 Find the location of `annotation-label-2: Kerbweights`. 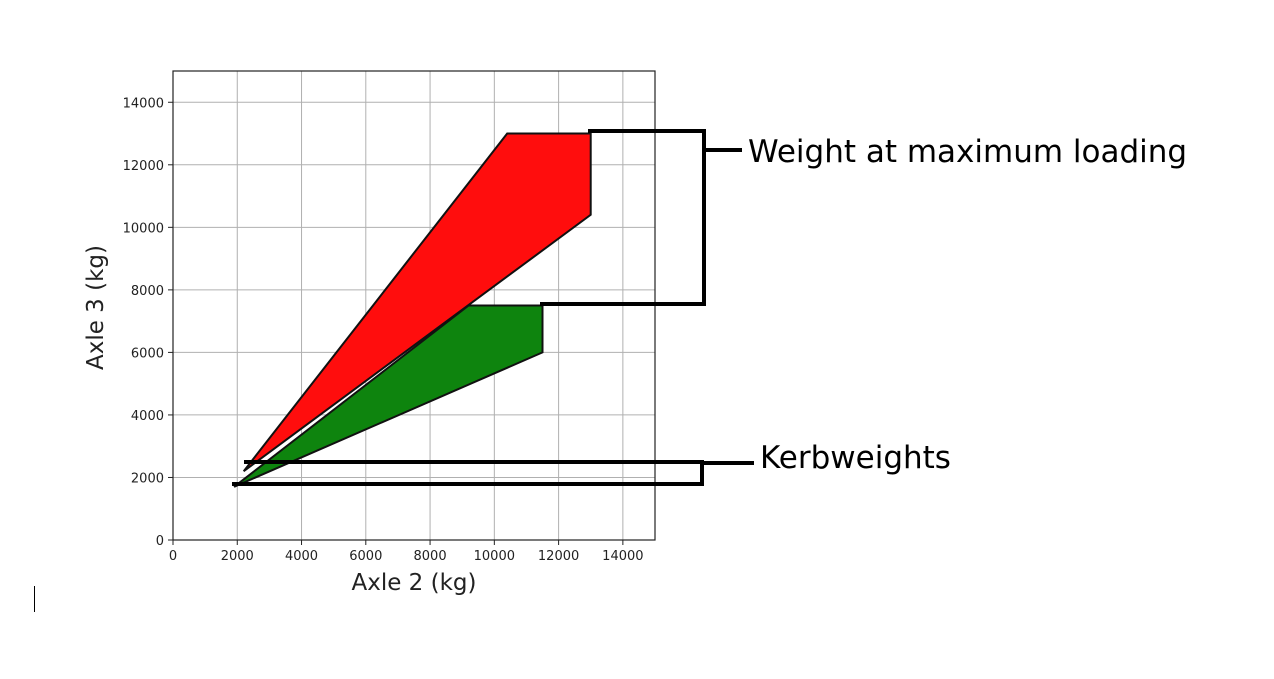

annotation-label-2: Kerbweights is located at coordinates (855, 458).